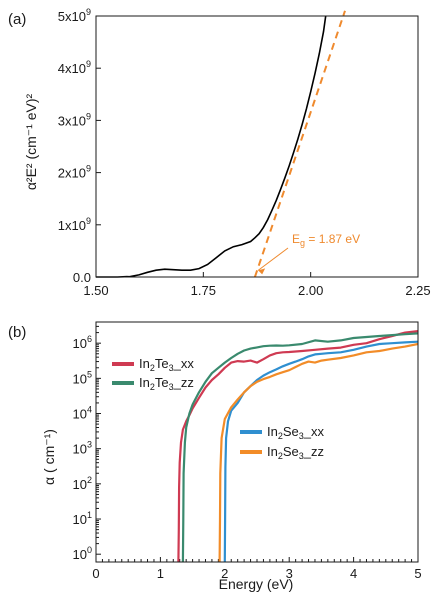  Describe the element at coordinates (82, 448) in the screenshot. I see `b-y-tick-label: 10³` at that location.